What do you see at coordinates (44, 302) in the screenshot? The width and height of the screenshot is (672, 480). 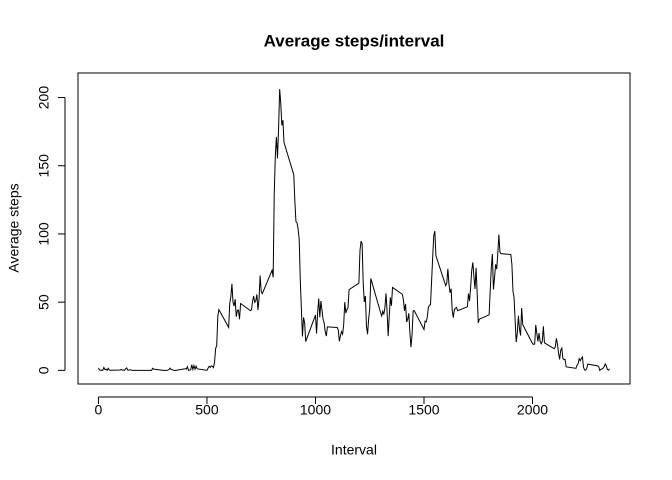 I see `y-tick-label: 50` at bounding box center [44, 302].